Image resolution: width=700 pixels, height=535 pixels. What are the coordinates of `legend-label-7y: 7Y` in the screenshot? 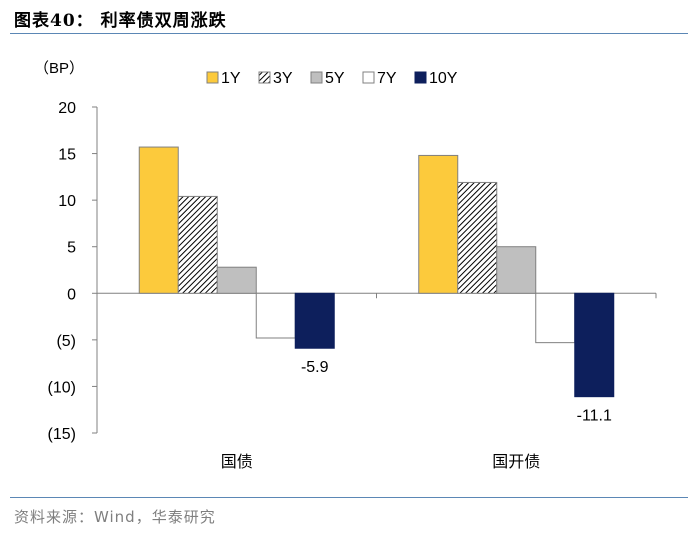 It's located at (387, 78).